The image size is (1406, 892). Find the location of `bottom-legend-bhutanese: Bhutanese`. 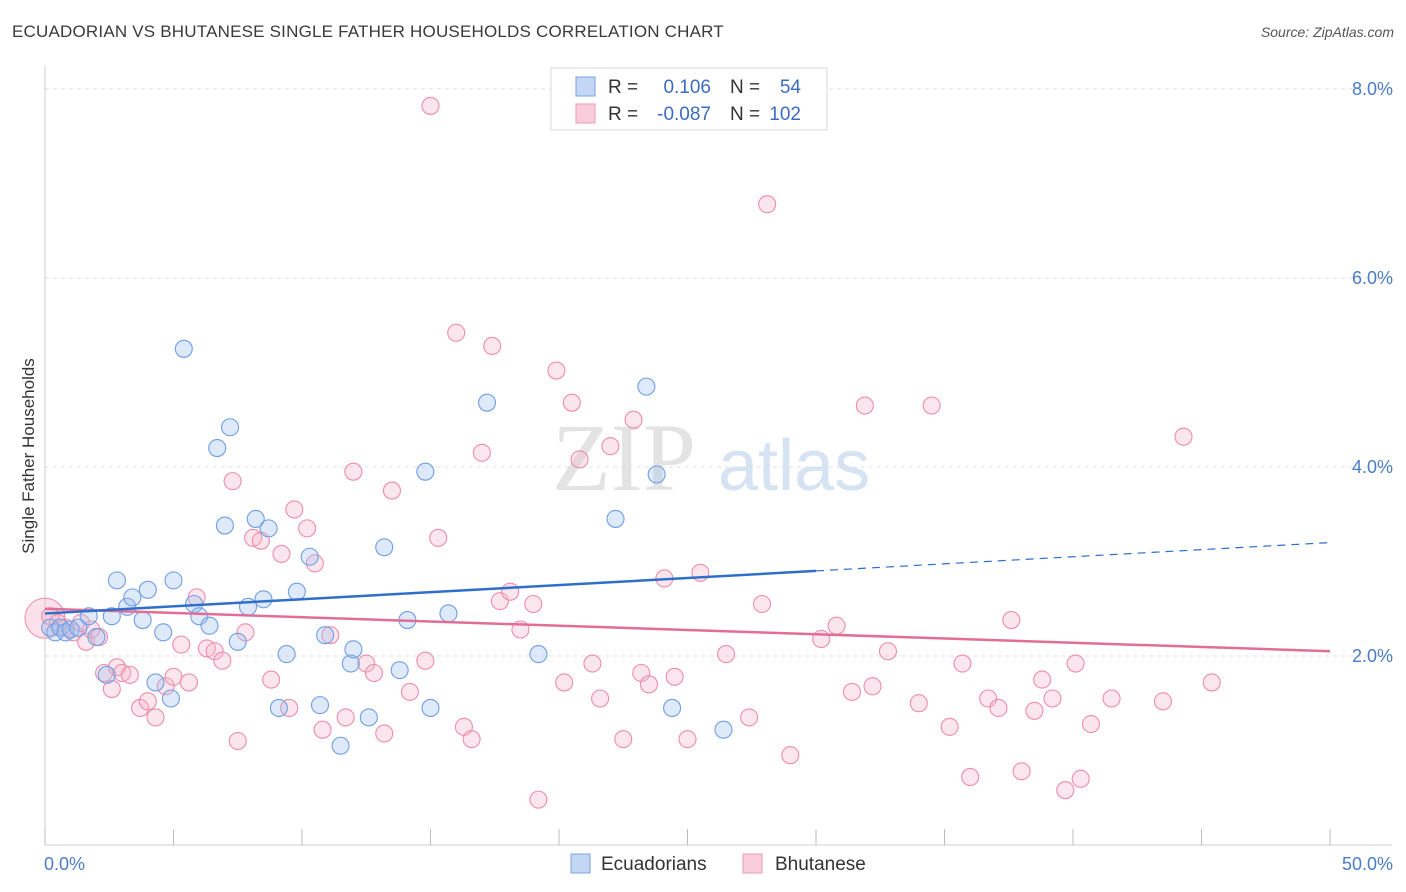

bottom-legend-bhutanese: Bhutanese is located at coordinates (820, 864).